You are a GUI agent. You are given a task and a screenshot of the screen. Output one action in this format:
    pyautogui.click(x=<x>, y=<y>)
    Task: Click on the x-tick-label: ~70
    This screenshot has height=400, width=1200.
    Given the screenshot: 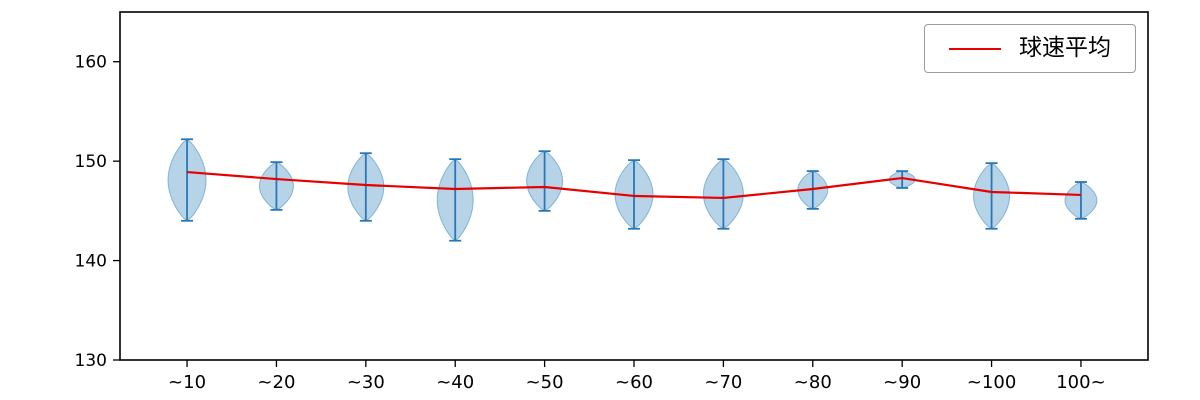 What is the action you would take?
    pyautogui.click(x=723, y=382)
    